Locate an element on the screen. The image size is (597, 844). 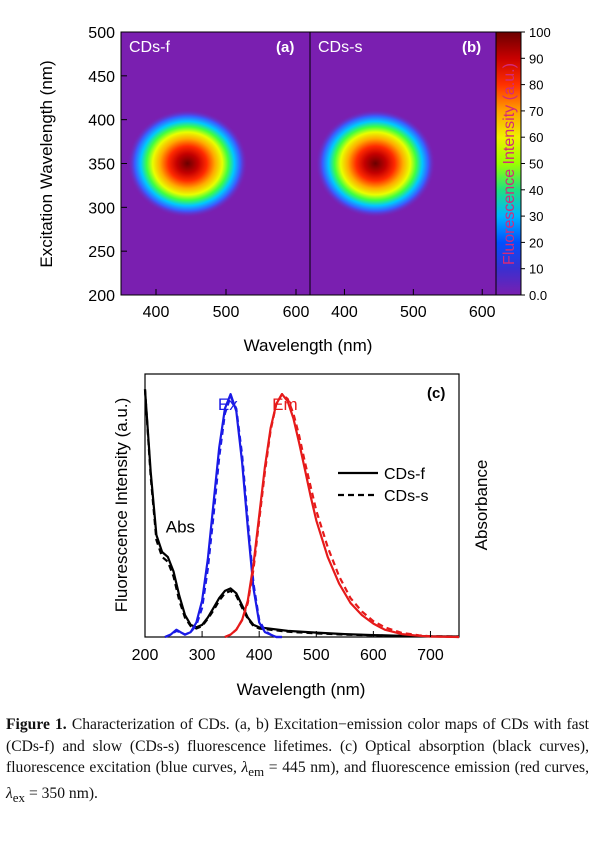
emission-curve-cds-f is located at coordinates (342, 516).